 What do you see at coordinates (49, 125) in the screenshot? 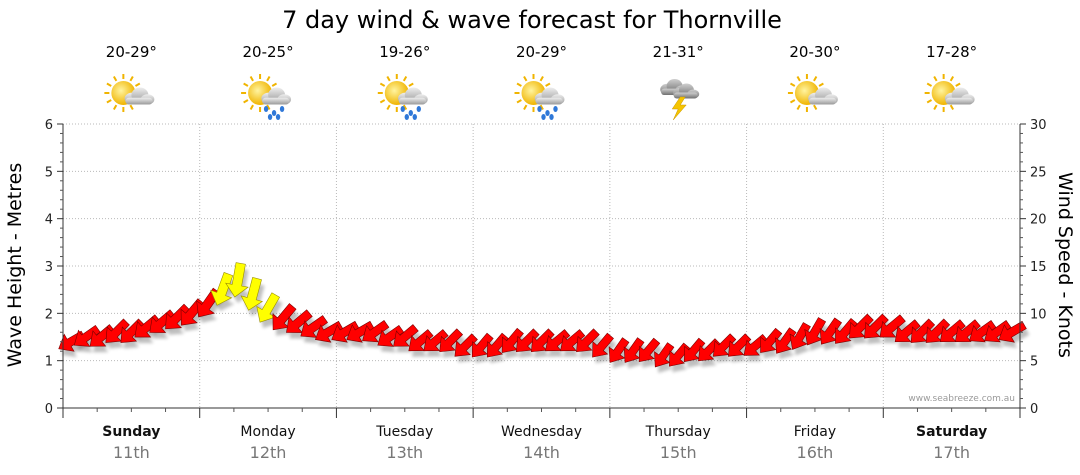
I see `left-tick-label: 6` at bounding box center [49, 125].